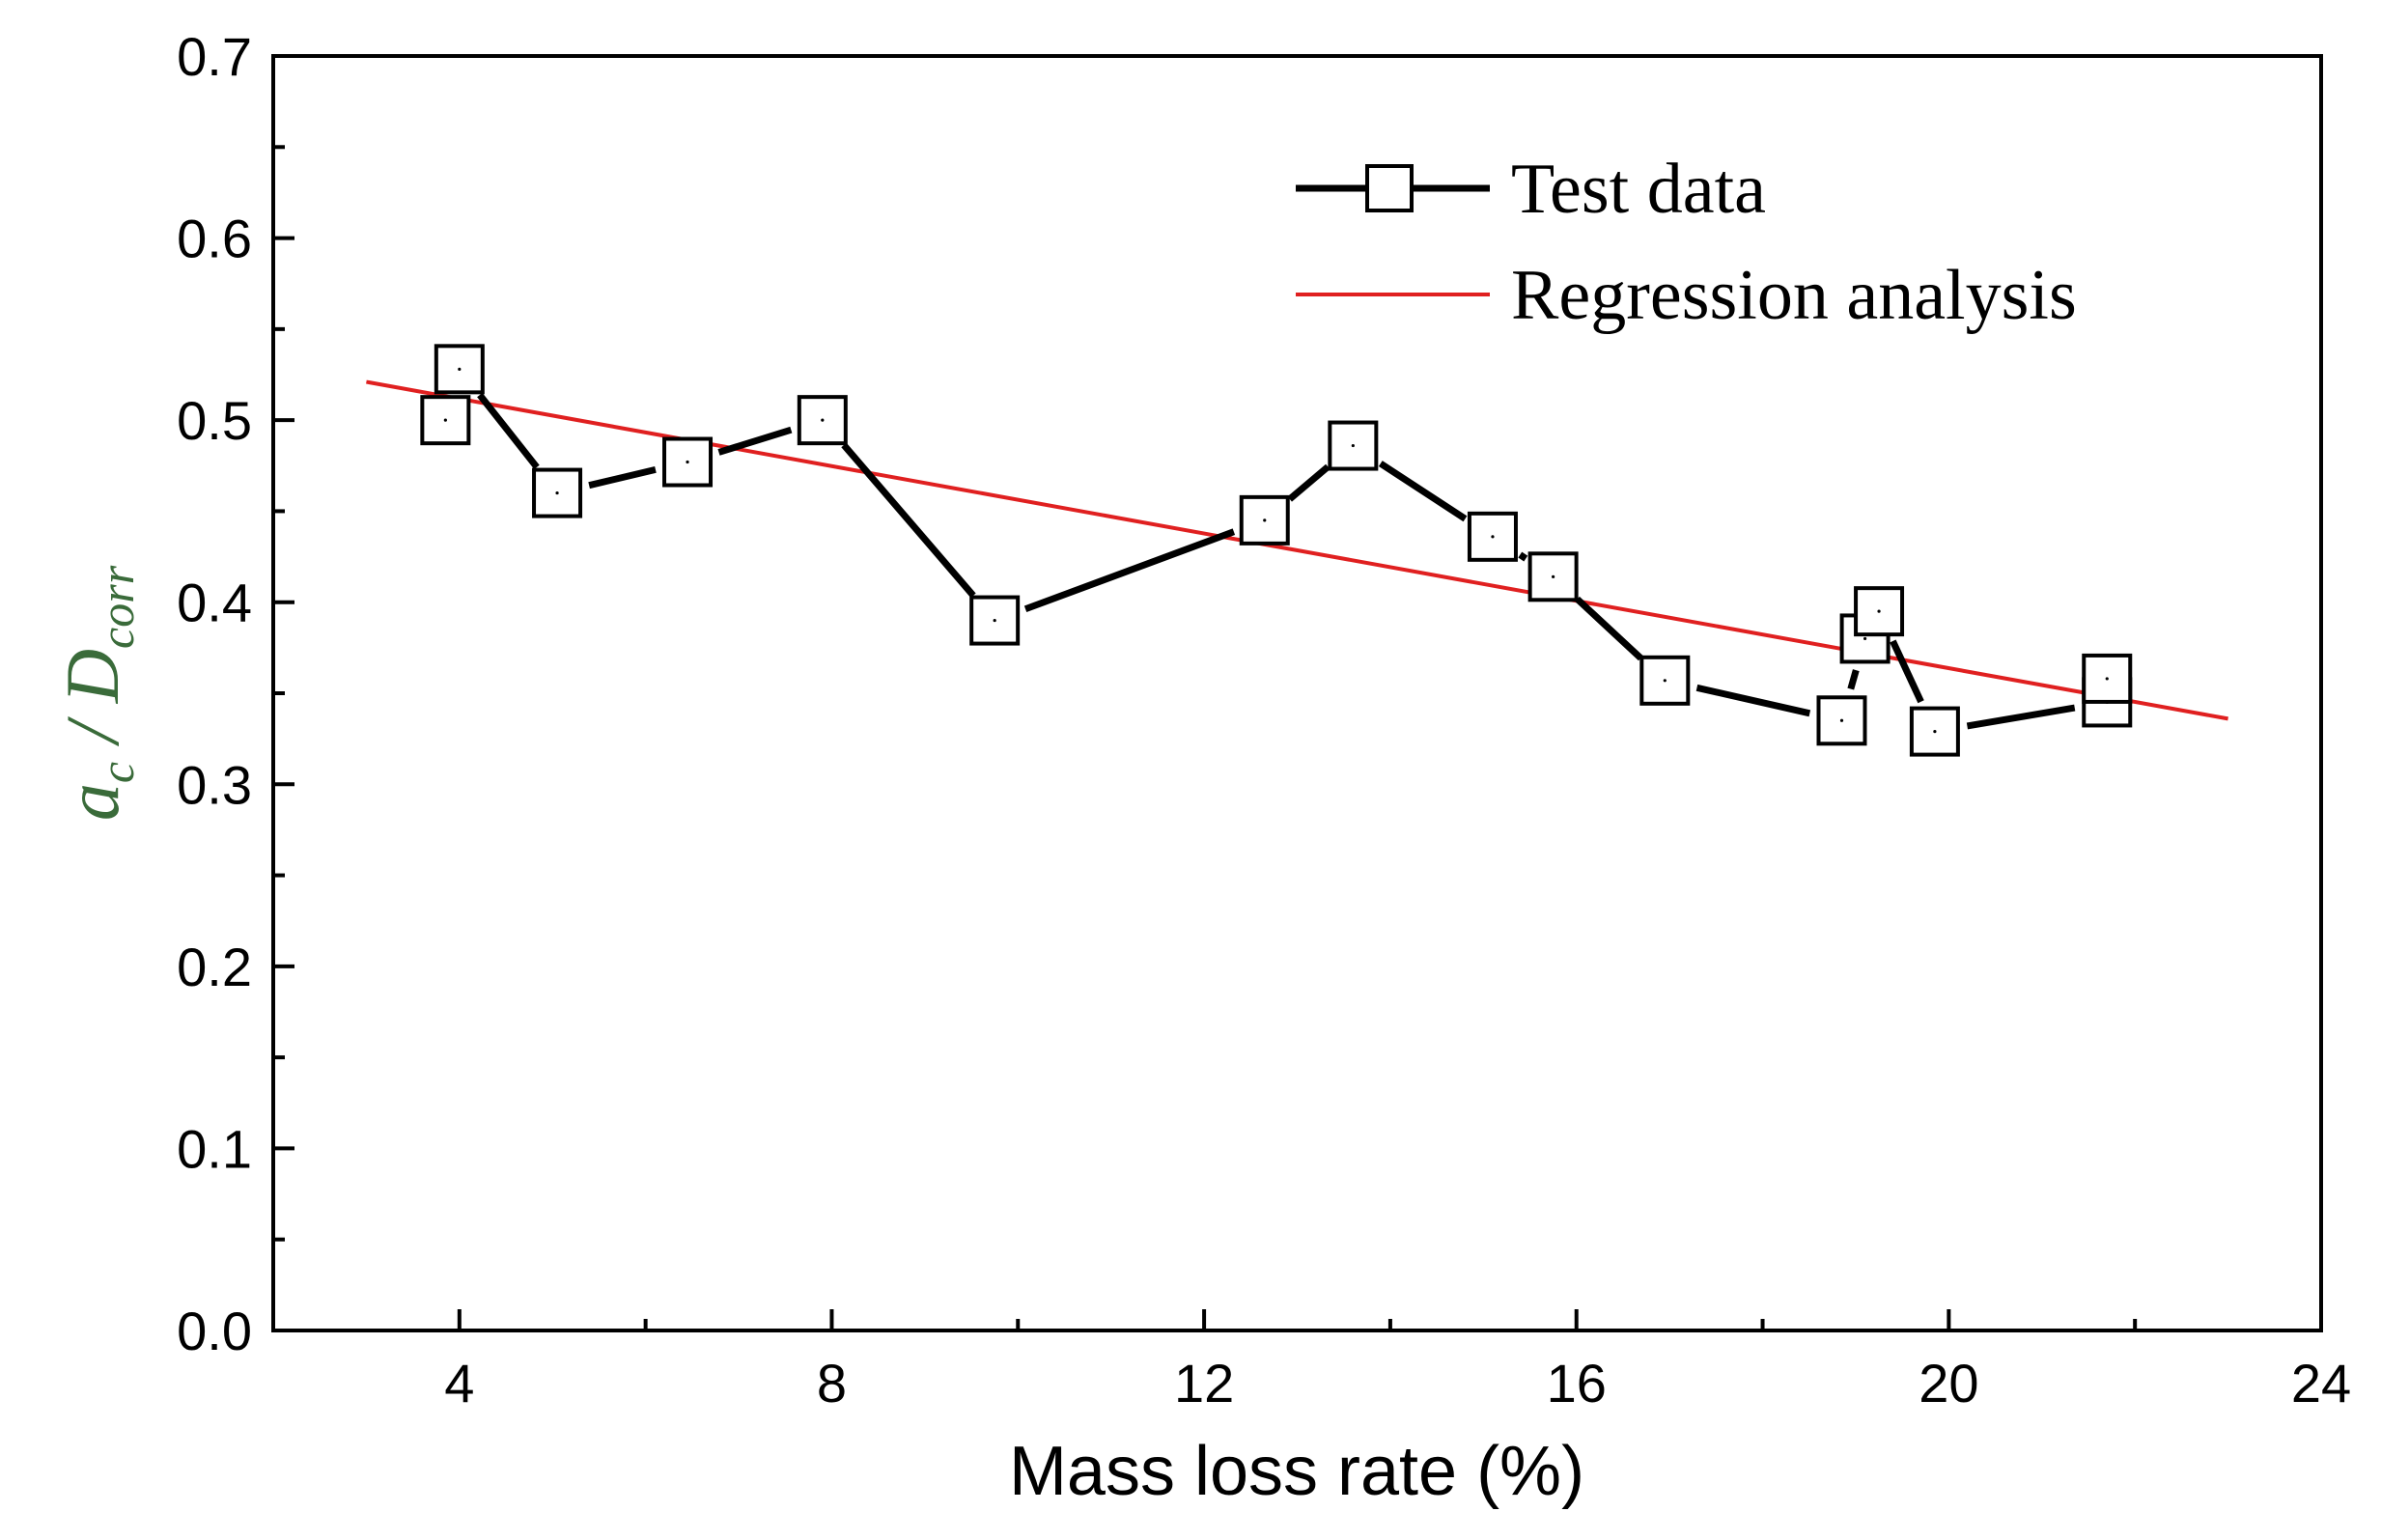 The height and width of the screenshot is (1540, 2381). I want to click on y-tick-label: 0.4, so click(215, 603).